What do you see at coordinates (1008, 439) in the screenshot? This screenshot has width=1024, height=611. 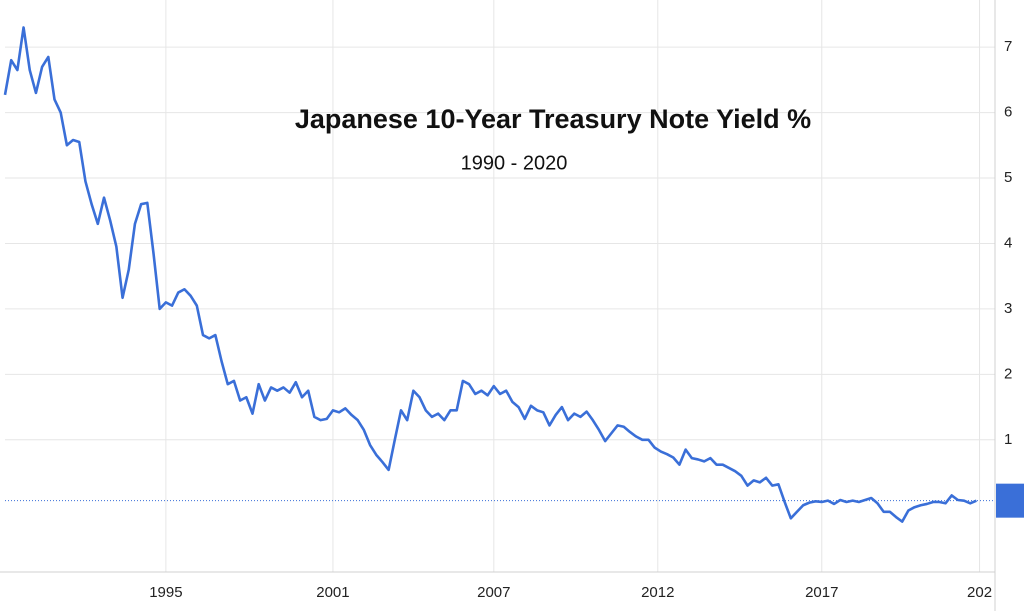 I see `y-tick-label: 1` at bounding box center [1008, 439].